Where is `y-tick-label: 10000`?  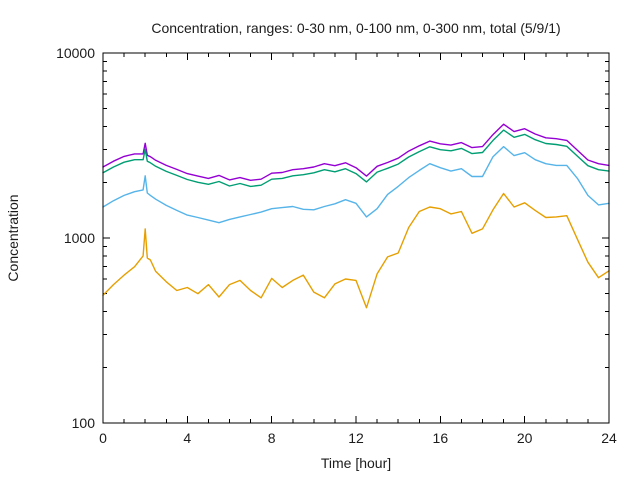 y-tick-label: 10000 is located at coordinates (75, 53).